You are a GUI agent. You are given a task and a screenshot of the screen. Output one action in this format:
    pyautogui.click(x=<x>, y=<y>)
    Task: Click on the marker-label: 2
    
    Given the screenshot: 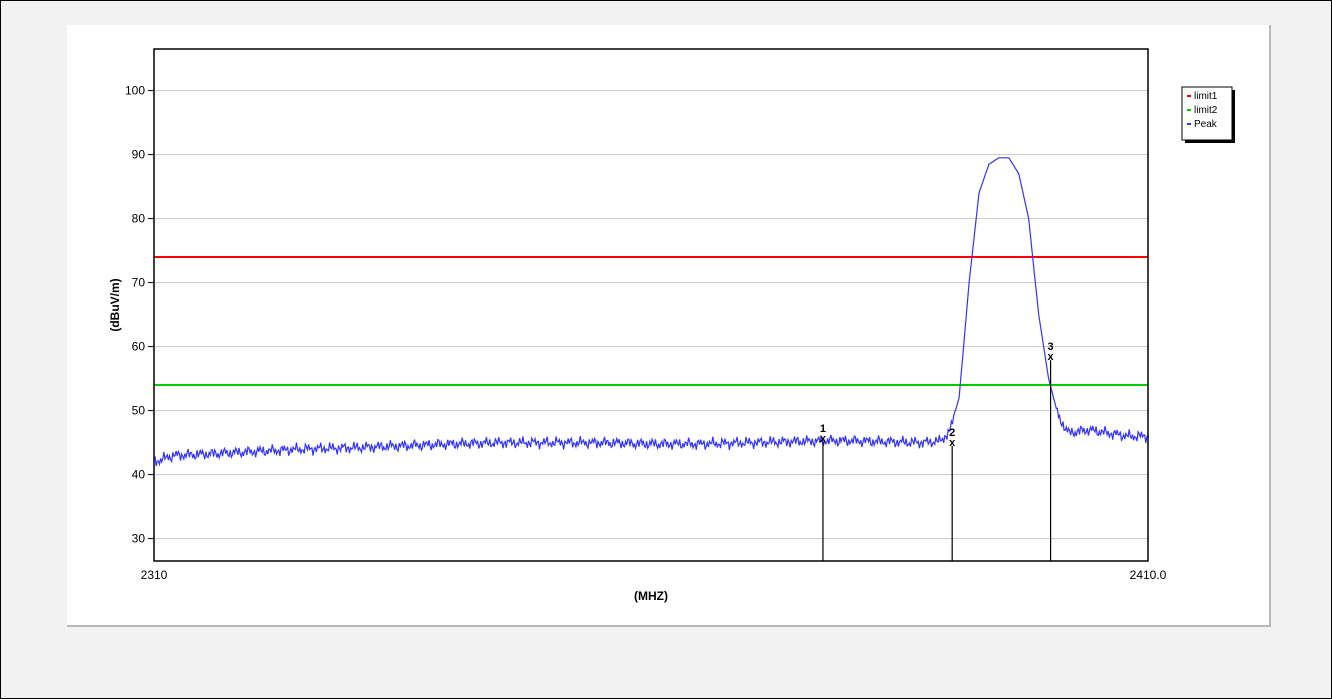 What is the action you would take?
    pyautogui.click(x=952, y=433)
    